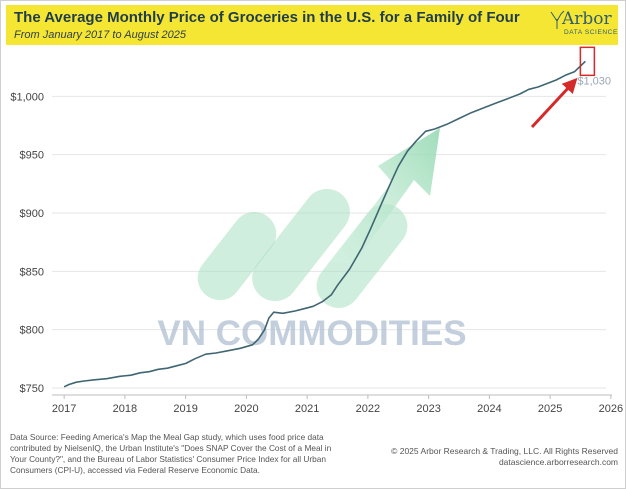 The height and width of the screenshot is (489, 626). I want to click on x-tick-label: 2026, so click(611, 409).